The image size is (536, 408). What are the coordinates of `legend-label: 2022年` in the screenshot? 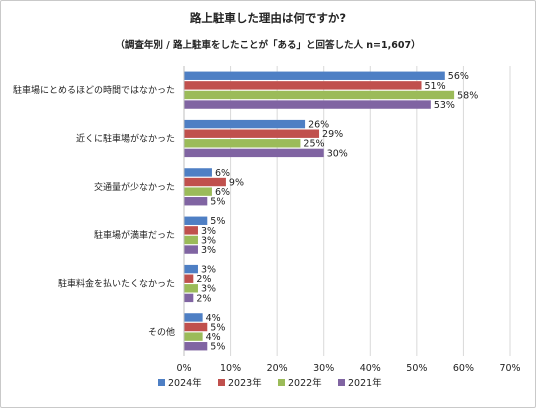 It's located at (305, 383).